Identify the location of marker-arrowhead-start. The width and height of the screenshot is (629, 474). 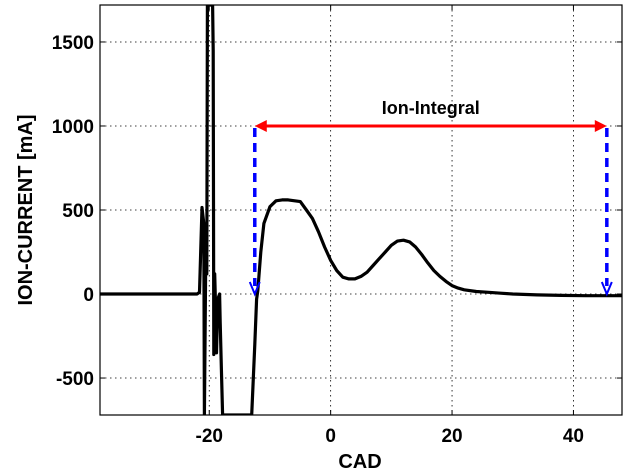
(254, 289).